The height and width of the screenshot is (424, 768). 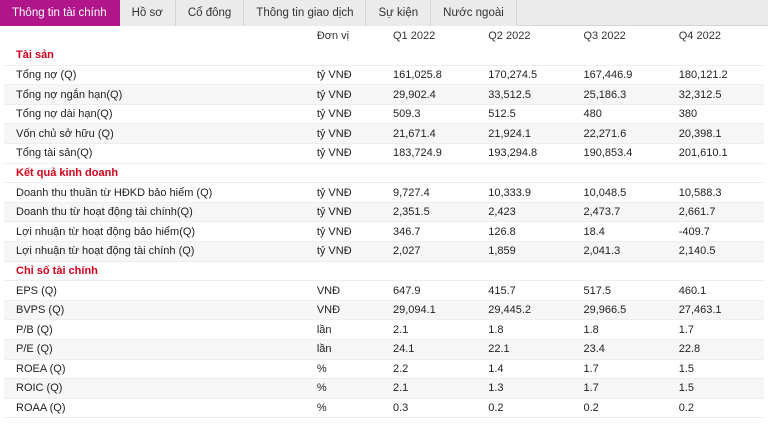 What do you see at coordinates (430, 114) in the screenshot?
I see `cell-q1: 509.3` at bounding box center [430, 114].